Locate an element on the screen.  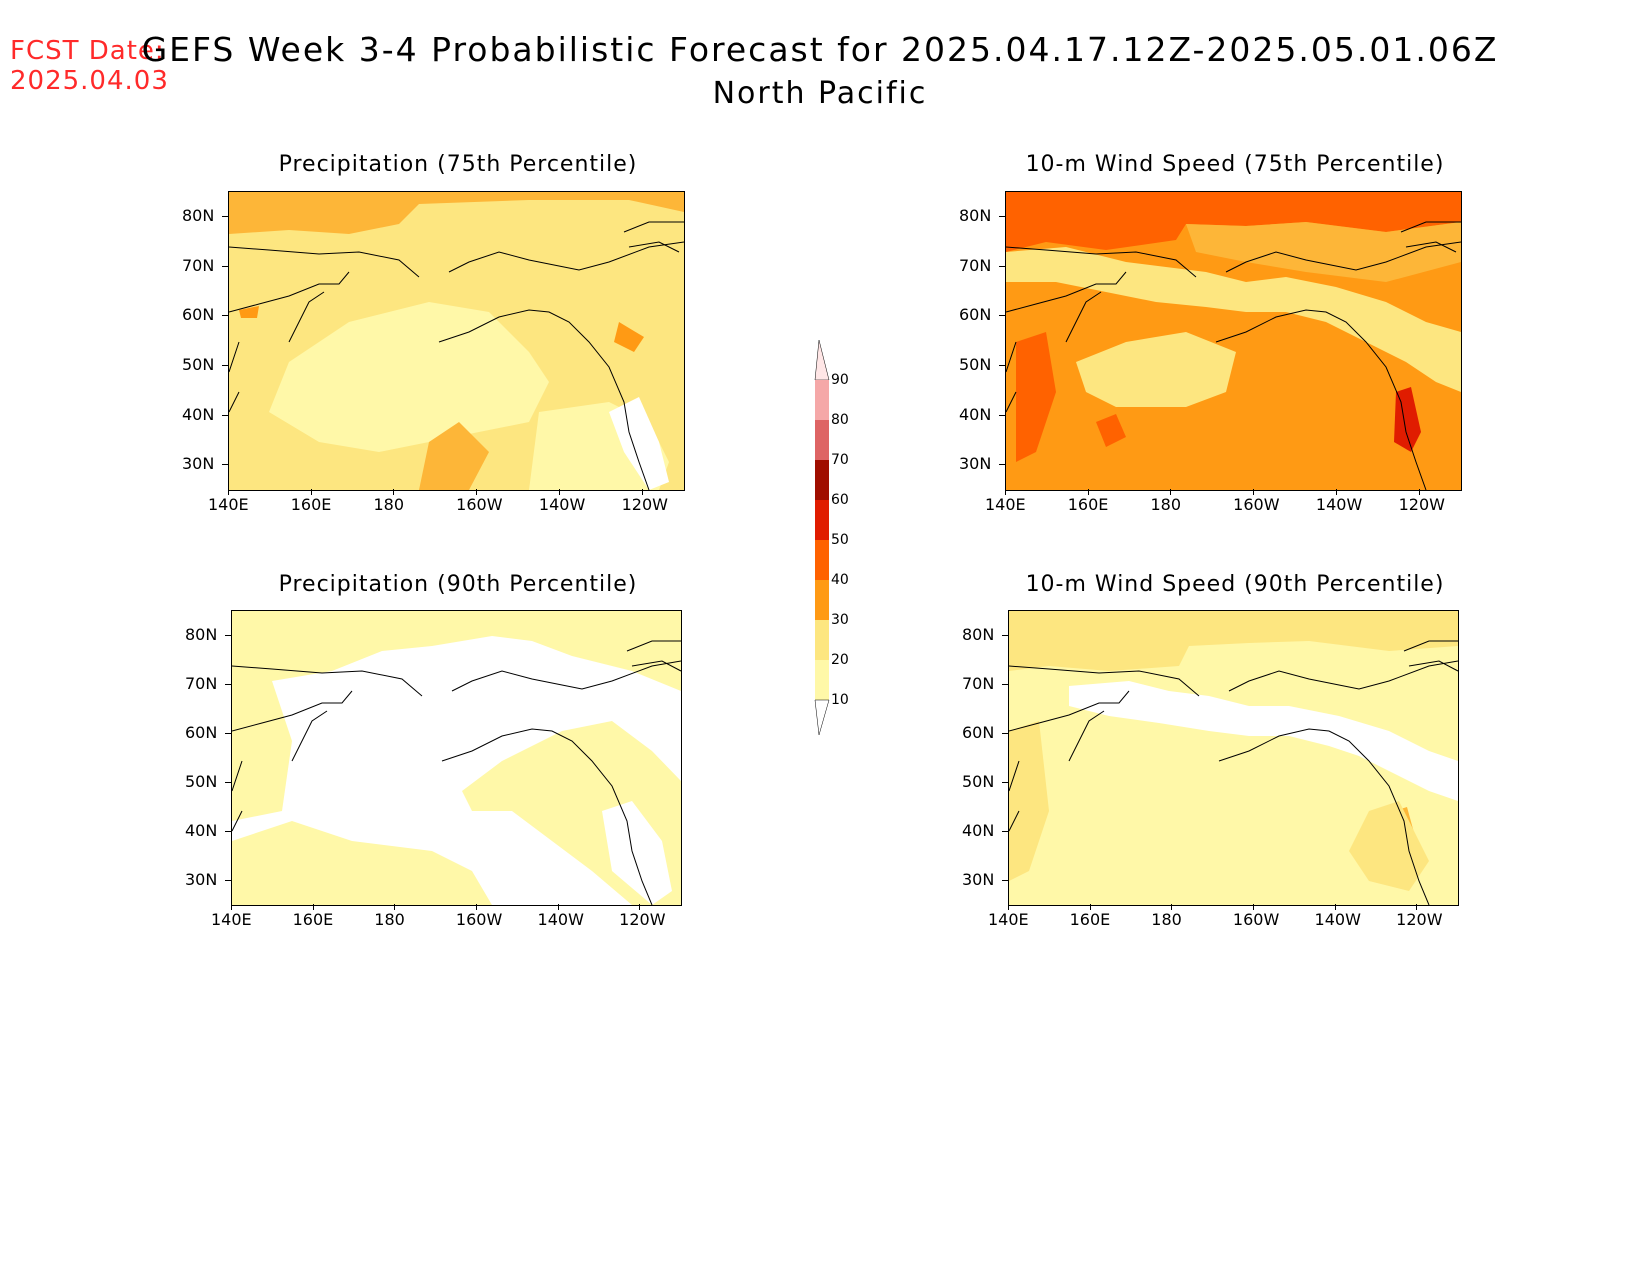
lon-tick-label-wind75: 120W is located at coordinates (1421, 504).